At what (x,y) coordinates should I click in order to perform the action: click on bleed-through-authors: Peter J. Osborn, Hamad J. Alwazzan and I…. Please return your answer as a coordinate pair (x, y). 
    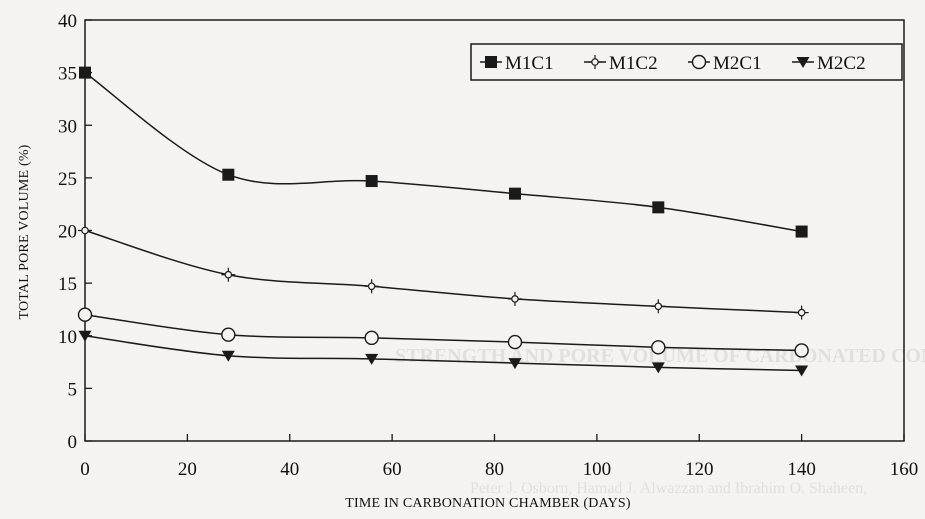
    Looking at the image, I should click on (668, 488).